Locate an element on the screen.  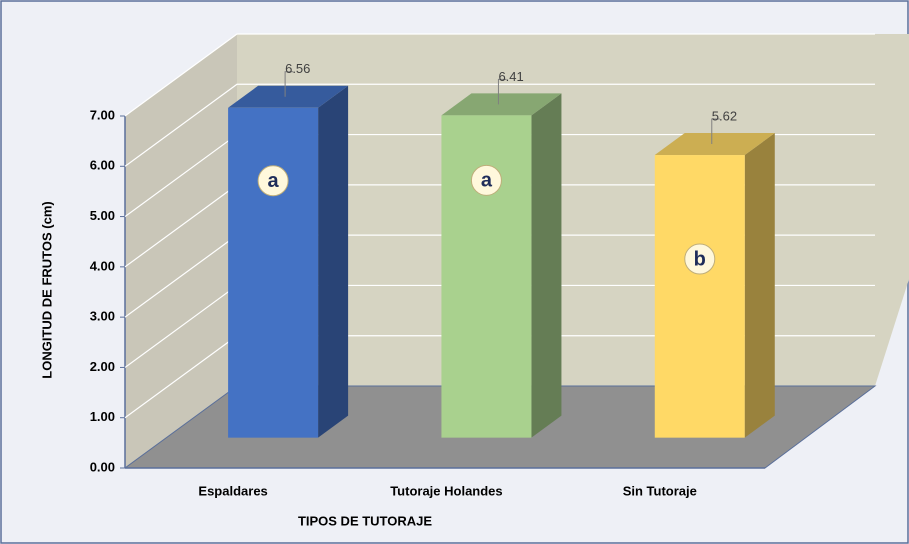
y-tick-label: 3.00 is located at coordinates (102, 316).